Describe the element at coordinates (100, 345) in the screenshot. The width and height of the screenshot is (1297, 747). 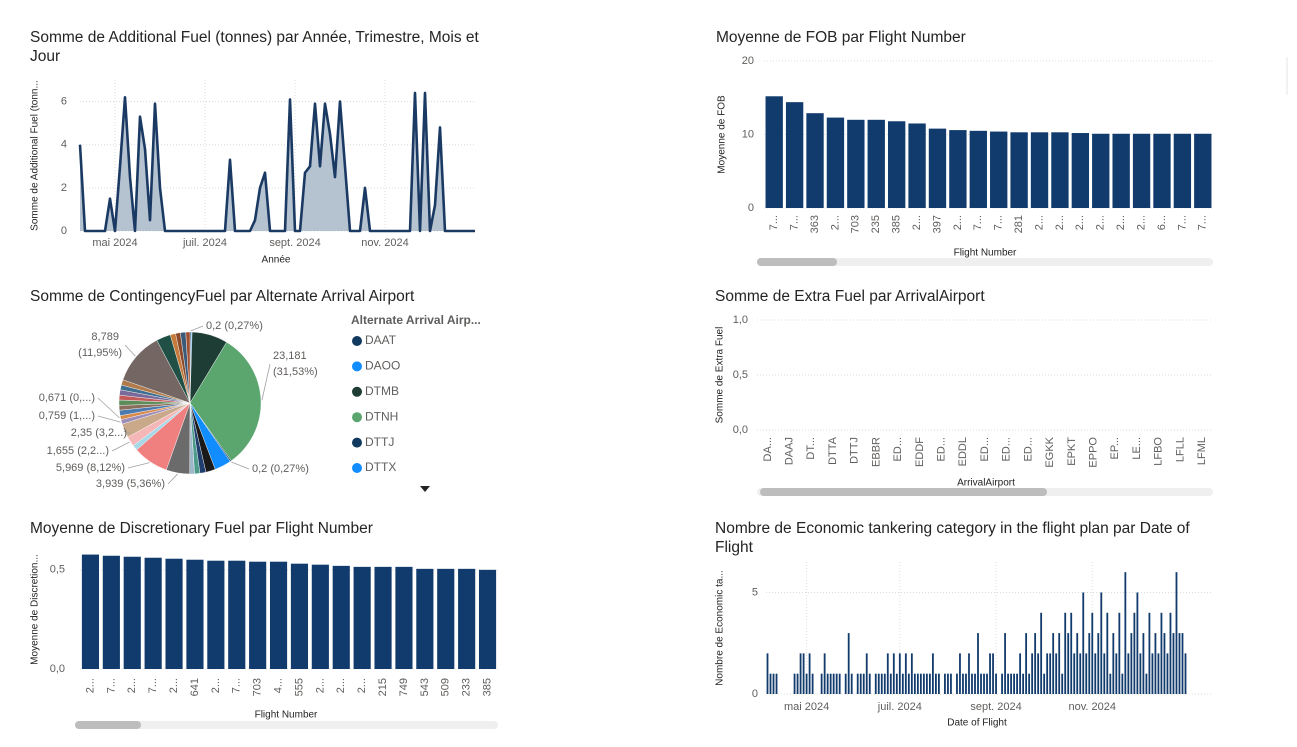
I see `data-label: 8,789 (11,95%)` at that location.